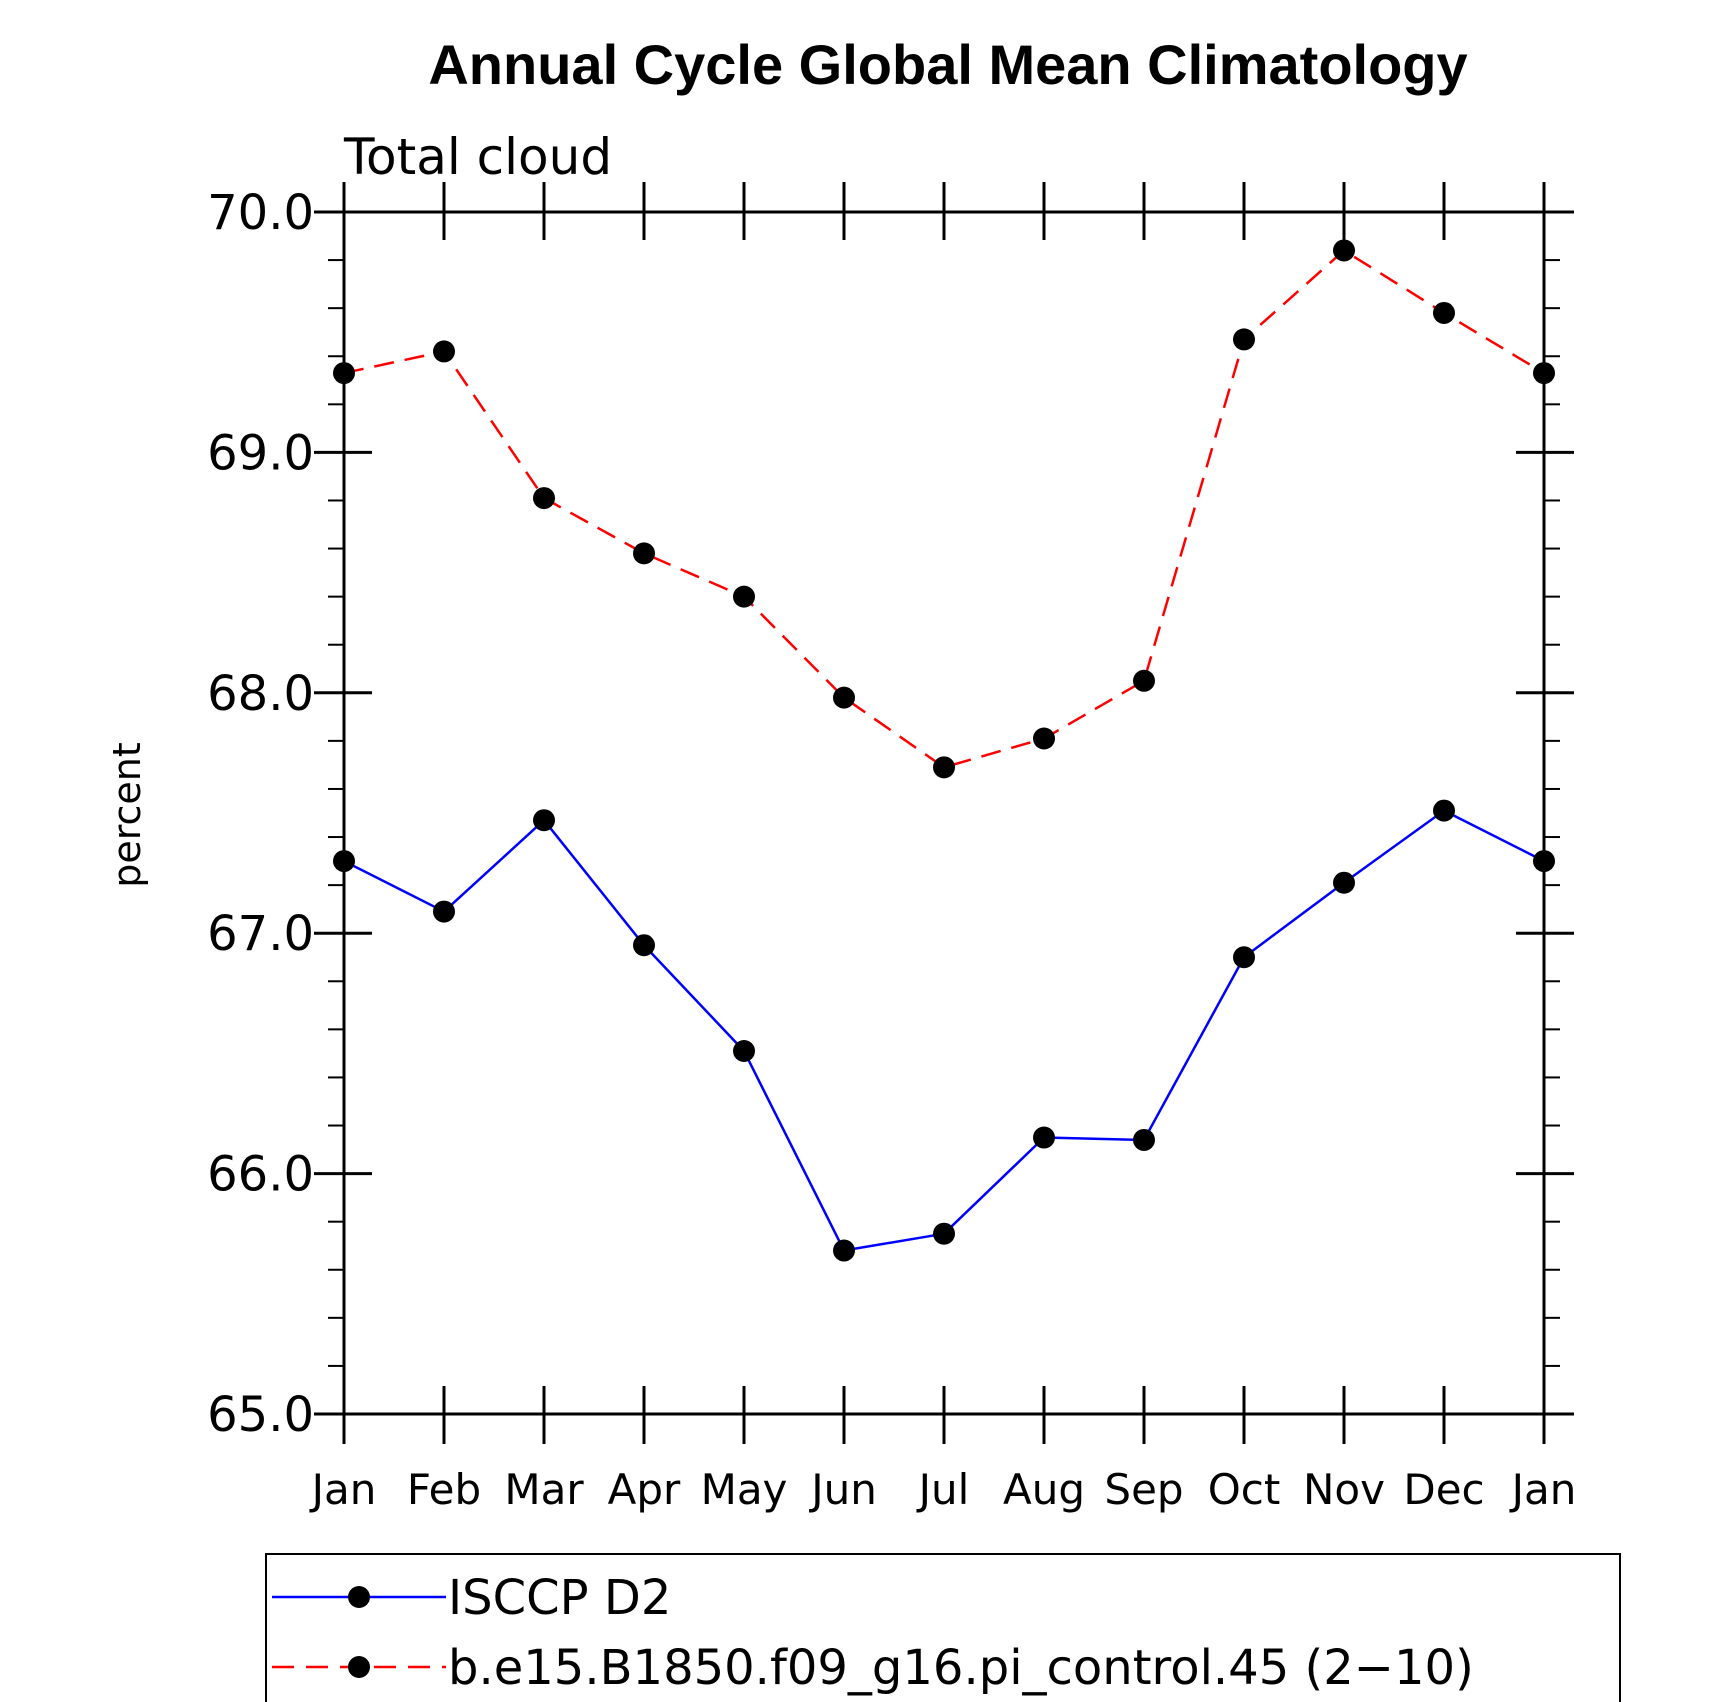 This screenshot has height=1702, width=1710. What do you see at coordinates (477, 157) in the screenshot?
I see `chart-subtitle: Total cloud` at bounding box center [477, 157].